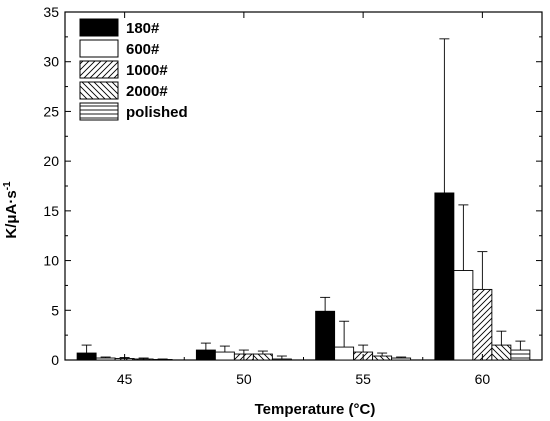  Describe the element at coordinates (483, 379) in the screenshot. I see `x-tick-label: 60` at that location.